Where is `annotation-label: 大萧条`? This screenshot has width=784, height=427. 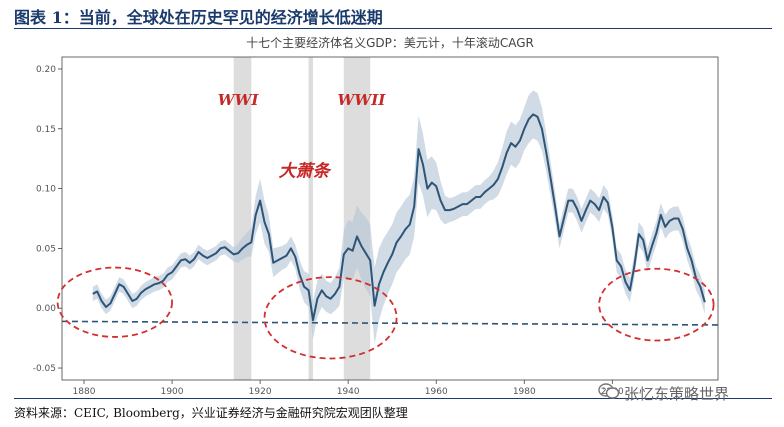
annotation-label: 大萧条 is located at coordinates (305, 172).